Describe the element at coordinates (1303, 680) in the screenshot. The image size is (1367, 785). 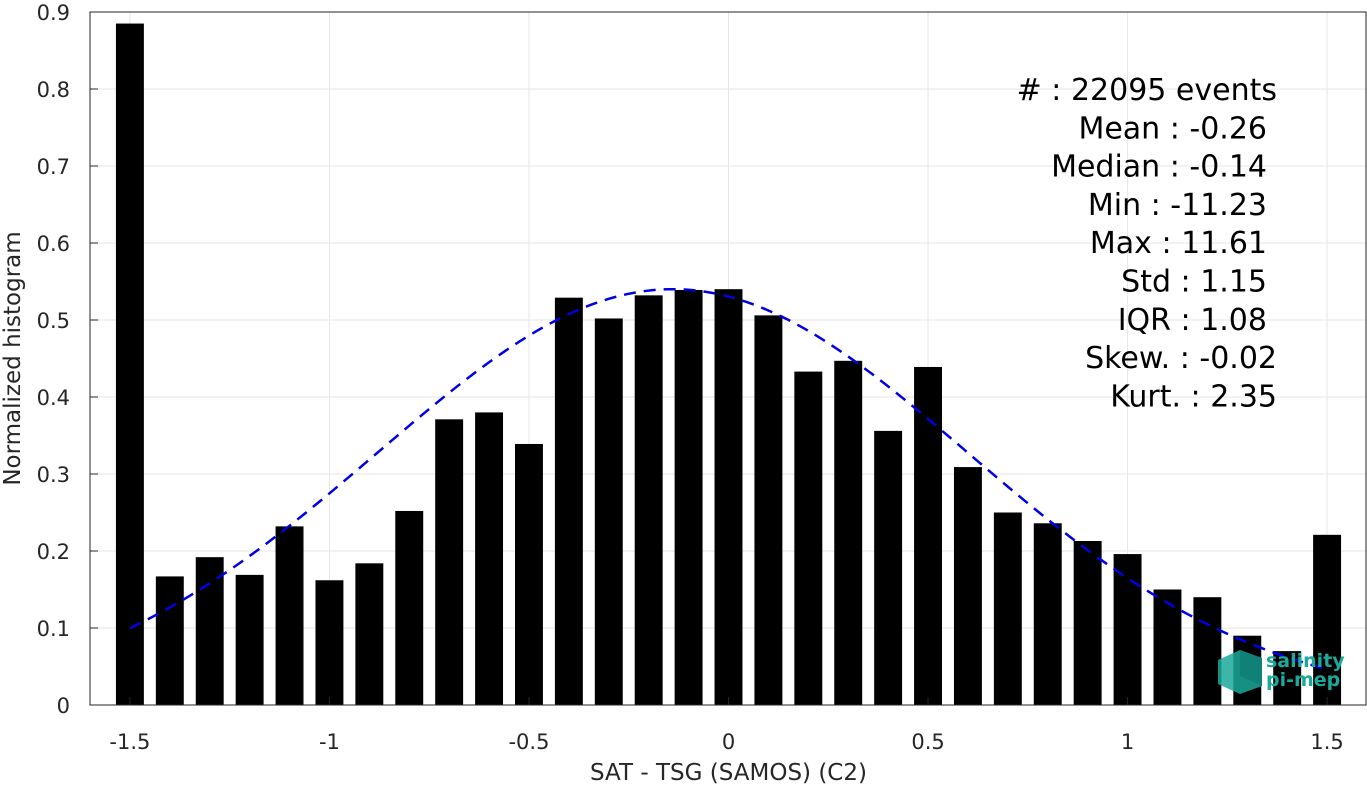
I see `logo-text-pimep: pi-mep` at that location.